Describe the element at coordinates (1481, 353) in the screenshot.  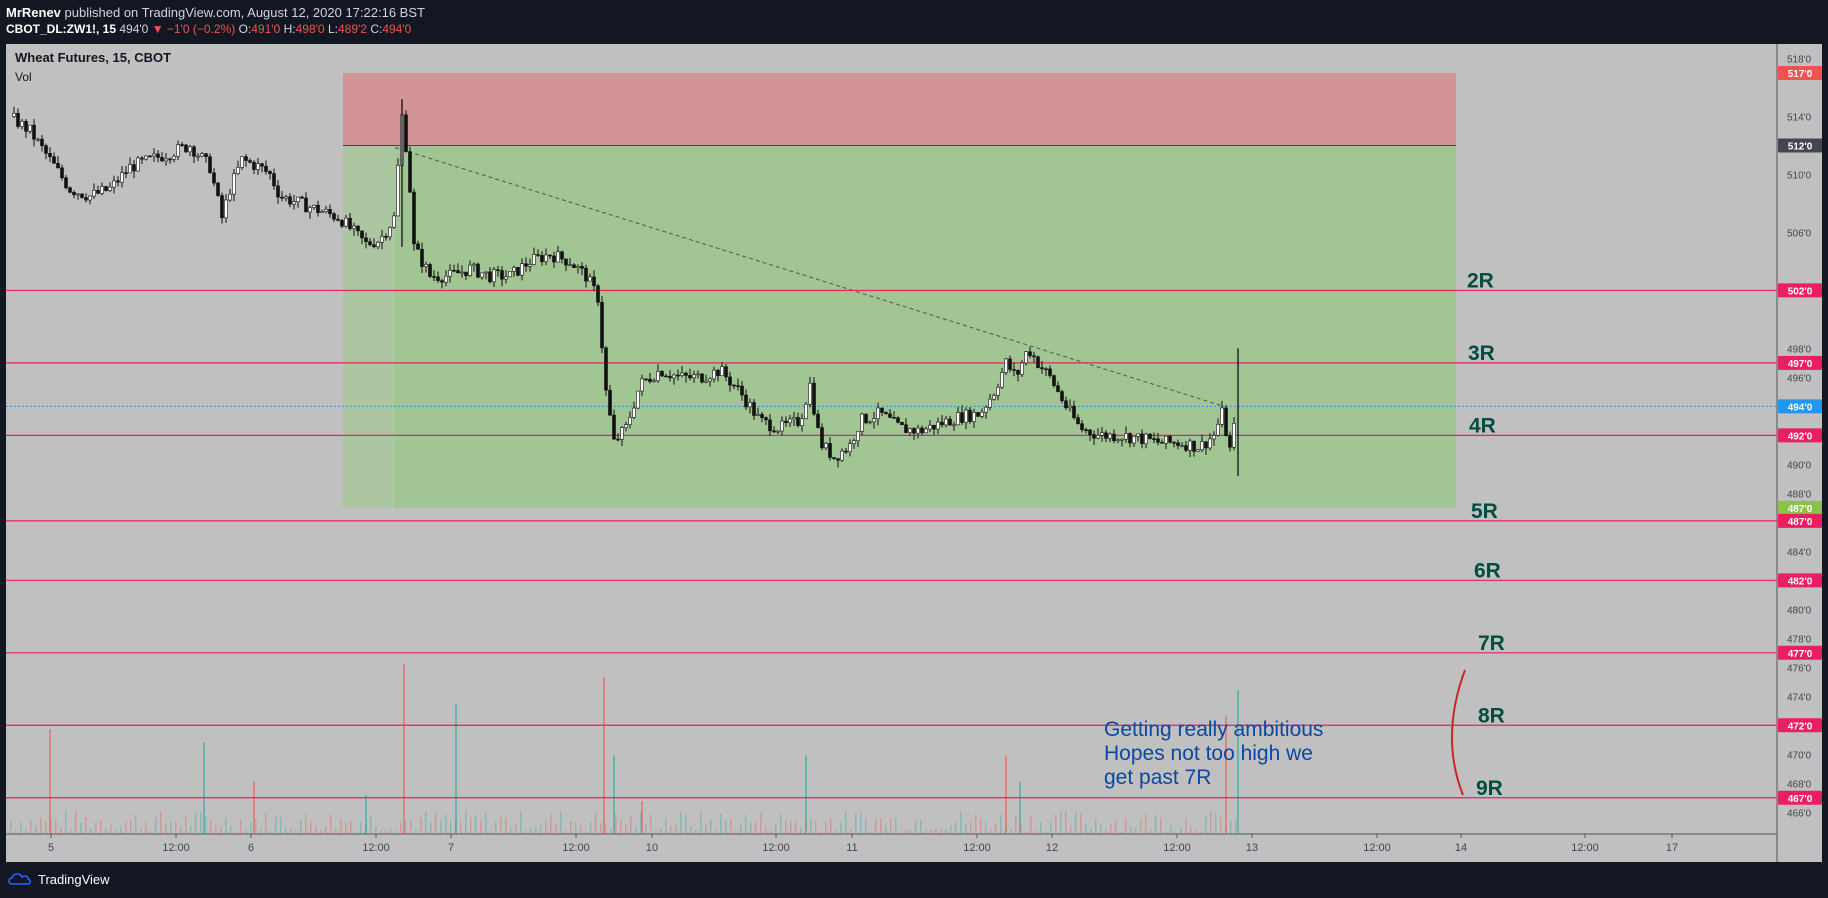
I see `r-level-label: 3R` at that location.